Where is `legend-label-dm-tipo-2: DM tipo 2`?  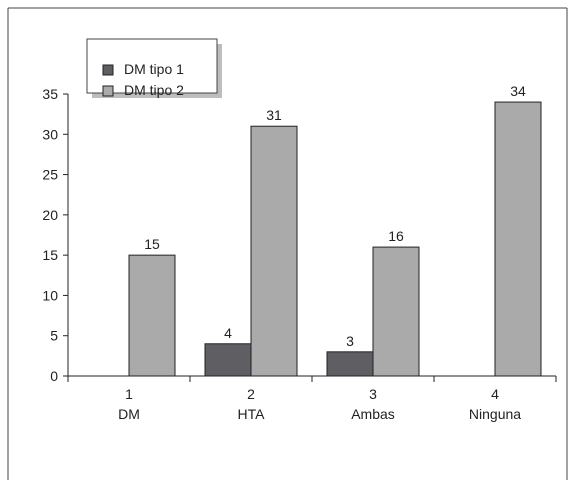
legend-label-dm-tipo-2: DM tipo 2 is located at coordinates (154, 90).